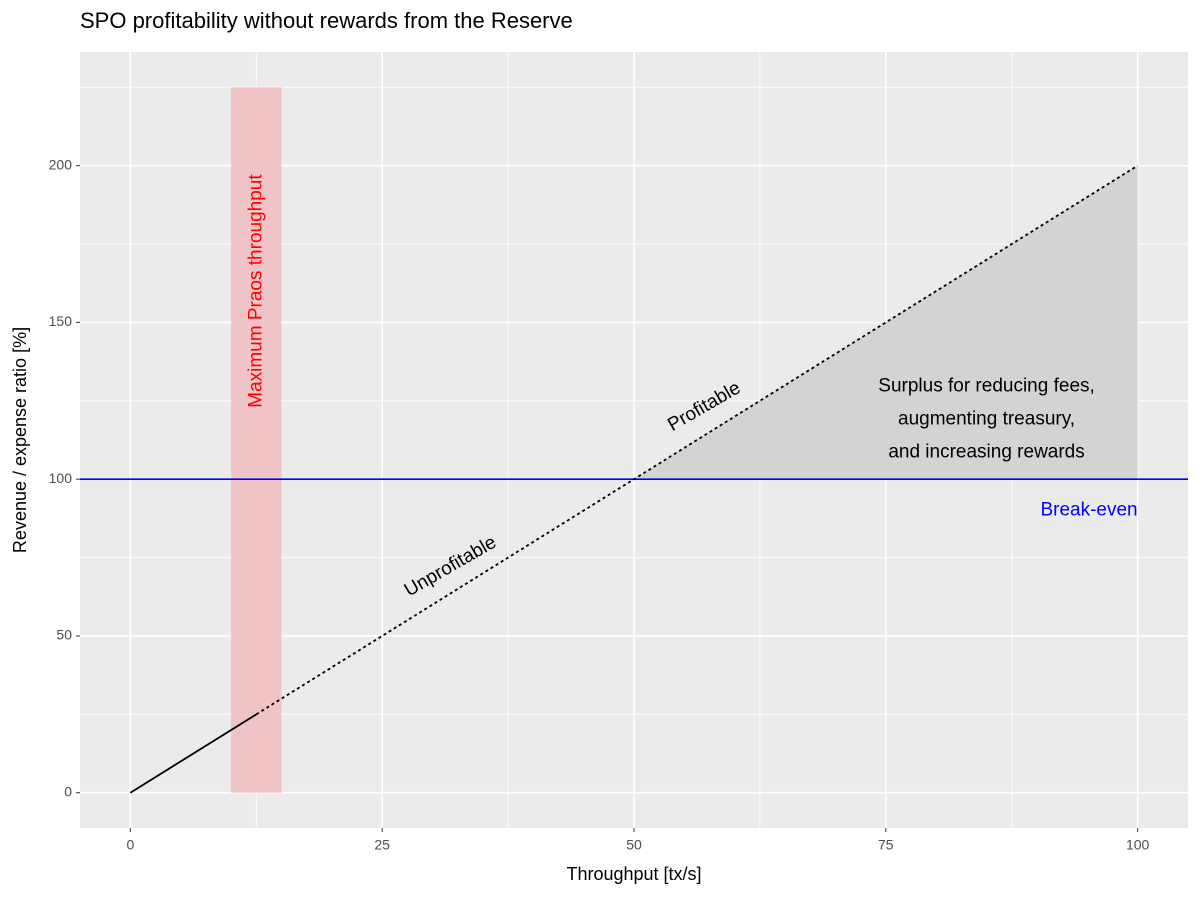 Image resolution: width=1200 pixels, height=900 pixels. Describe the element at coordinates (255, 291) in the screenshot. I see `band-label: Maximum Praos throughput` at that location.